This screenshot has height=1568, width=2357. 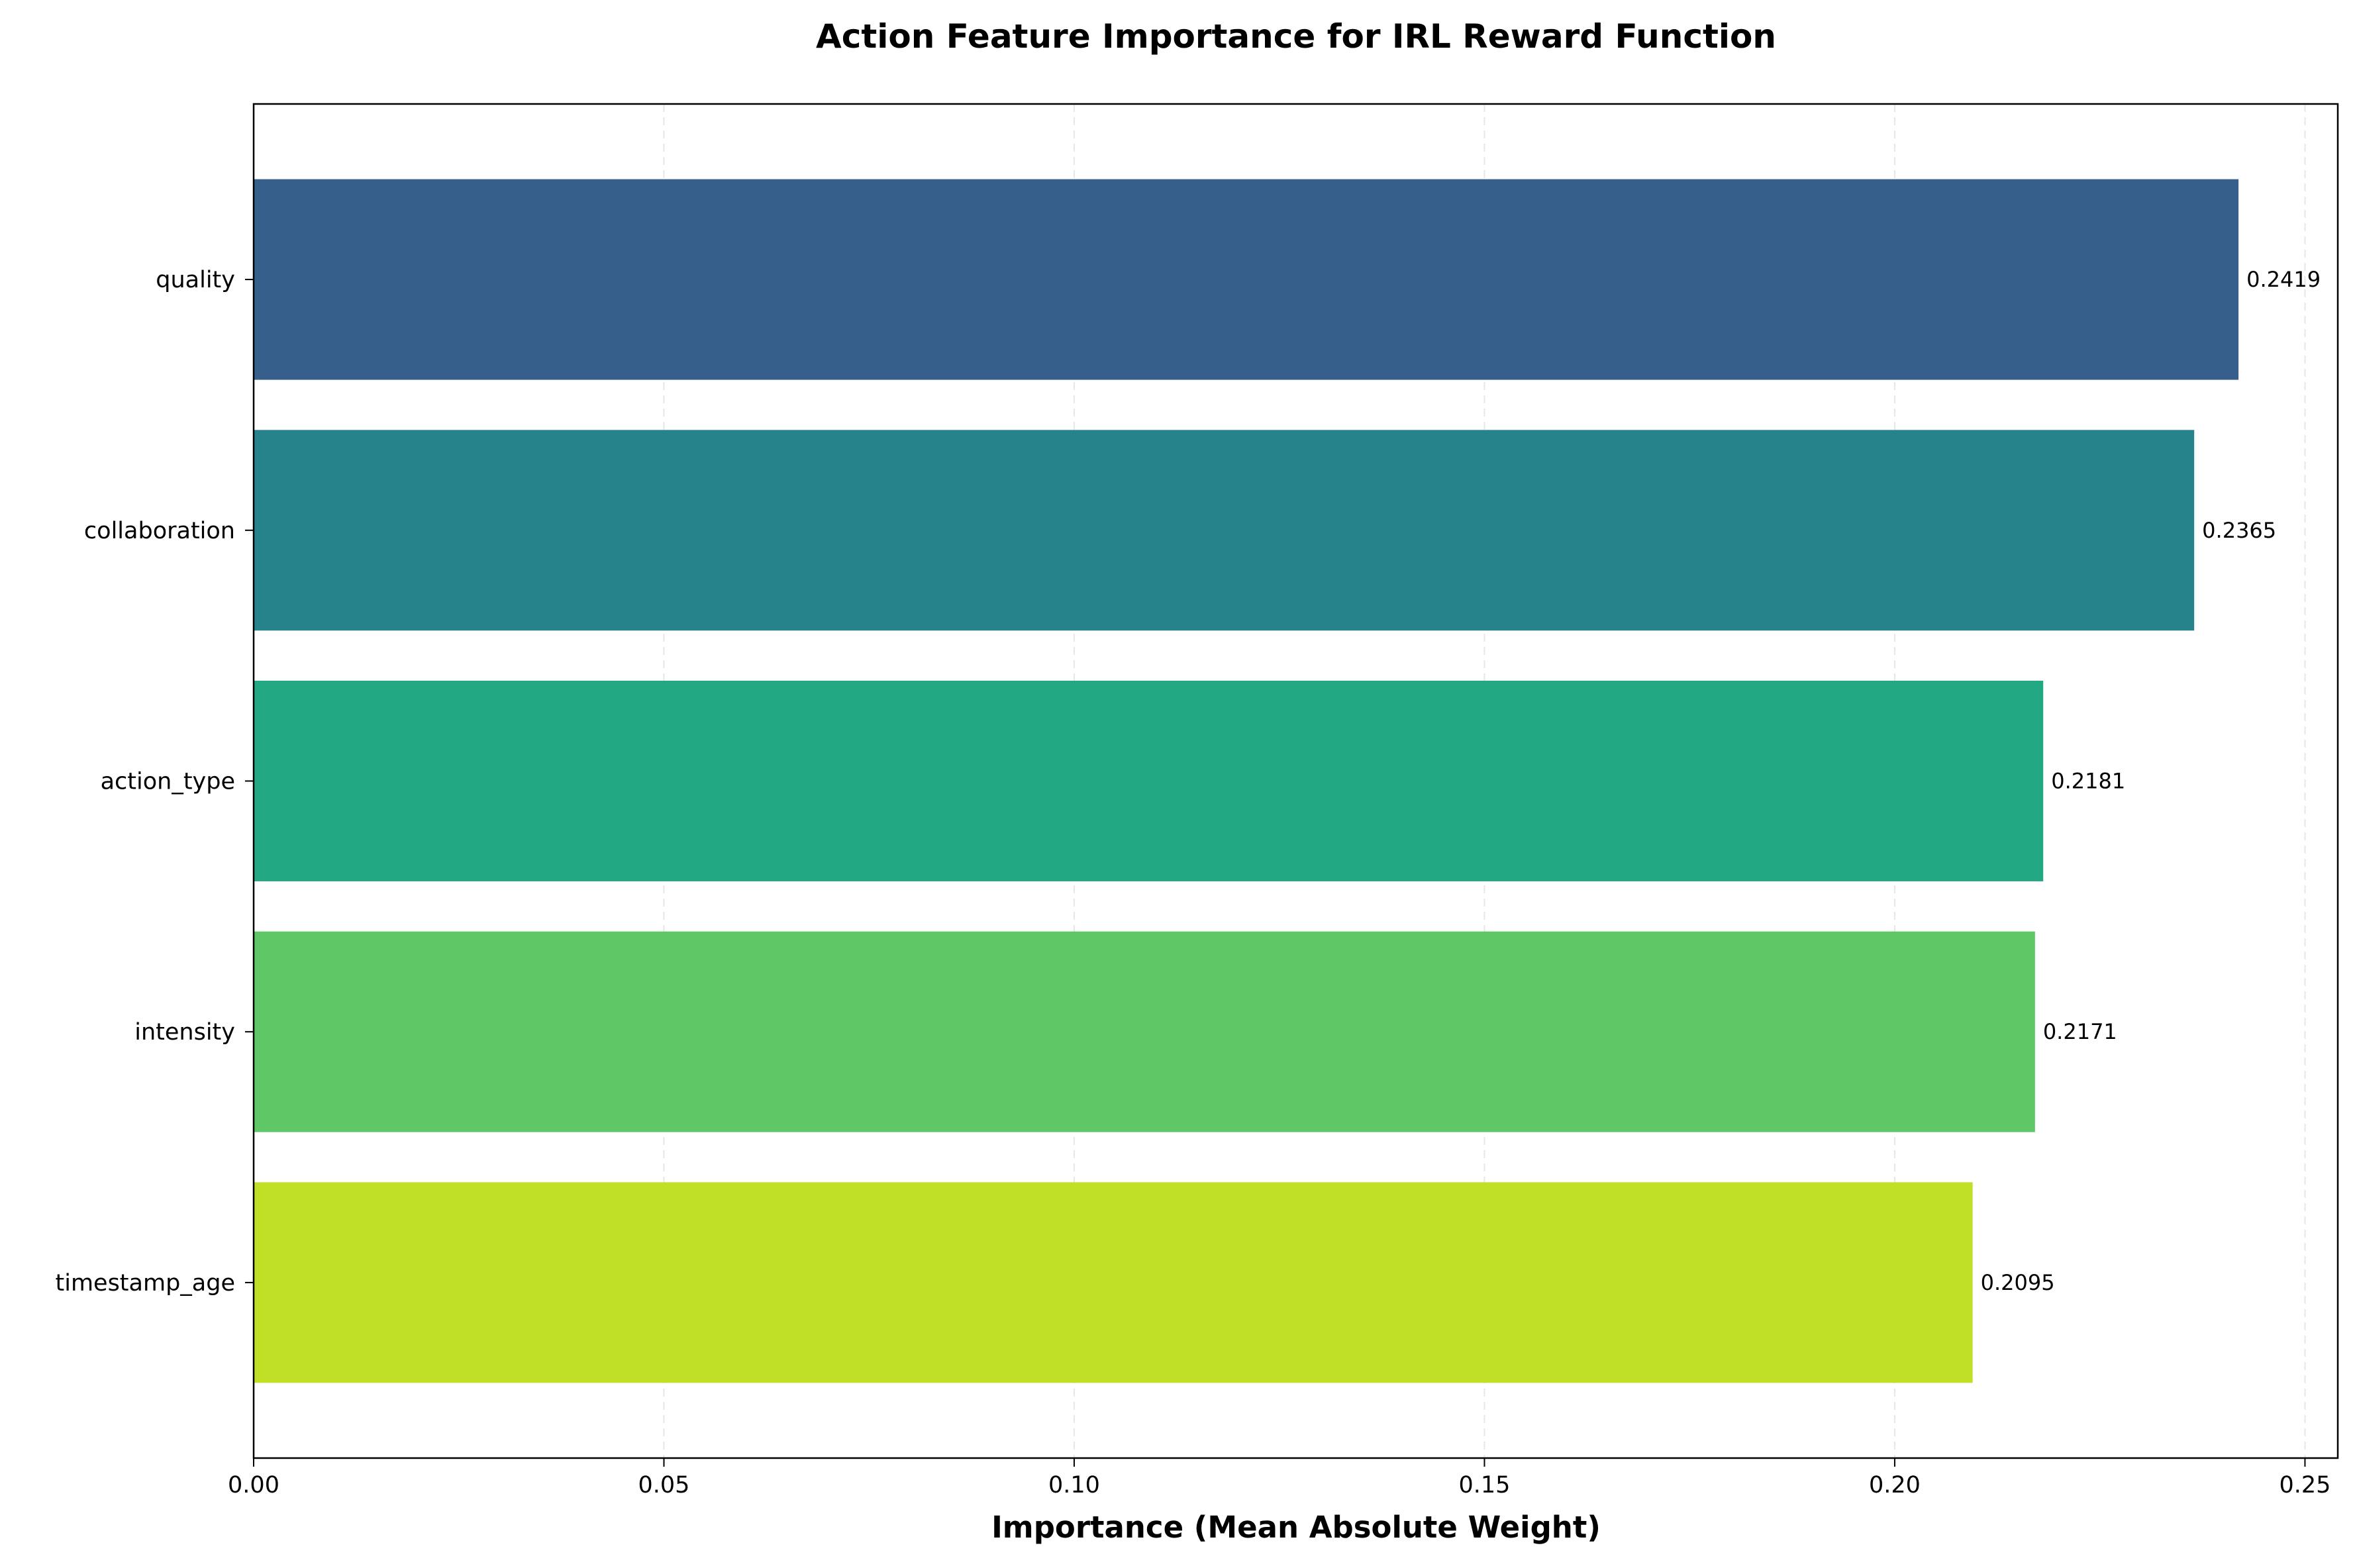 What do you see at coordinates (2283, 279) in the screenshot?
I see `data-label: 0.2419` at bounding box center [2283, 279].